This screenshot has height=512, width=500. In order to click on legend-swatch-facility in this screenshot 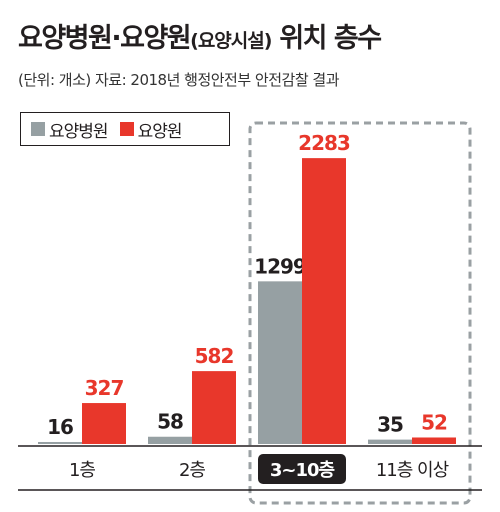, I will do `click(126, 129)`.